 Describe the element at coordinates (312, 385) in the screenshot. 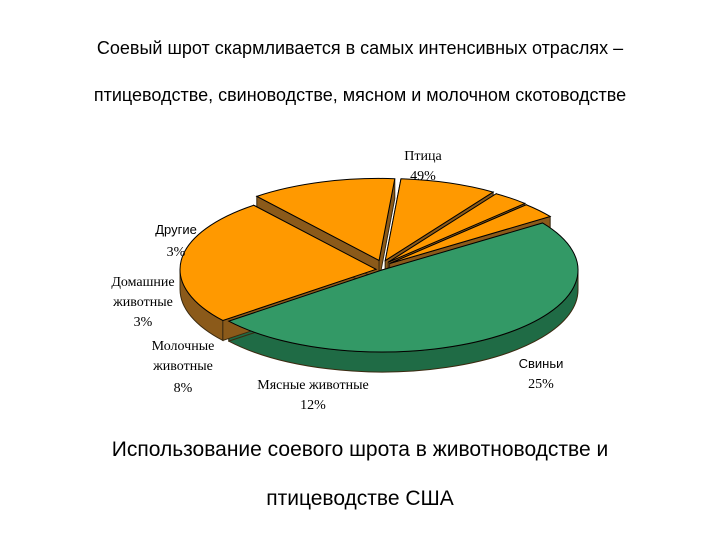

I see `slice-label: Мясные животные` at that location.